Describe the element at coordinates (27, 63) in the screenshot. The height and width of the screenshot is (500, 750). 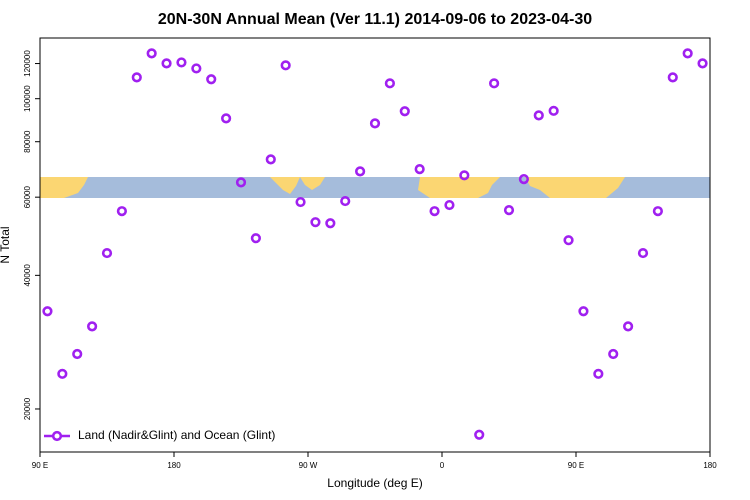
I see `y-tick-label: 120000` at that location.